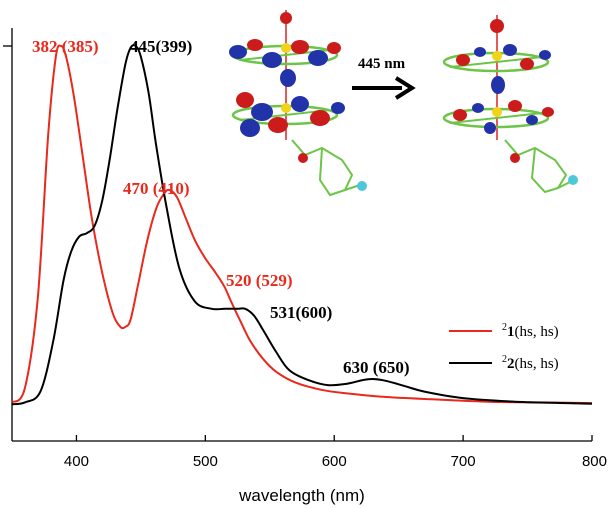  I want to click on x-axis-ticks: 400 500 600 700 800, so click(335, 452).